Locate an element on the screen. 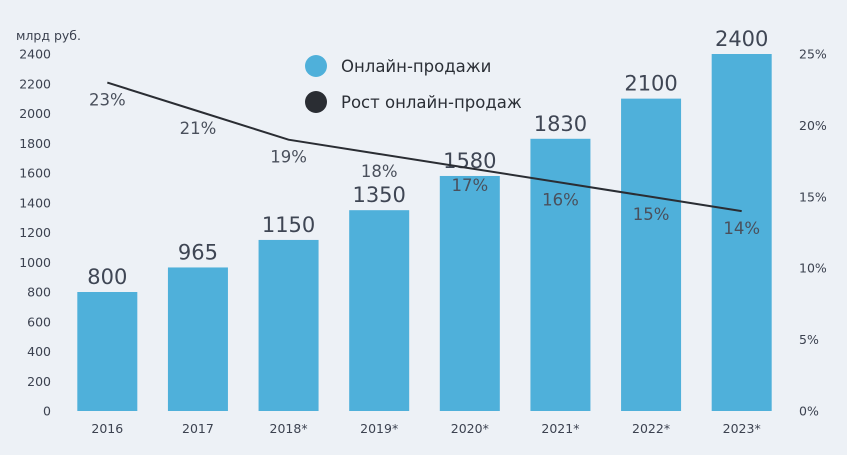 Image resolution: width=847 pixels, height=455 pixels. y-left-tick-label: 1200 is located at coordinates (35, 232).